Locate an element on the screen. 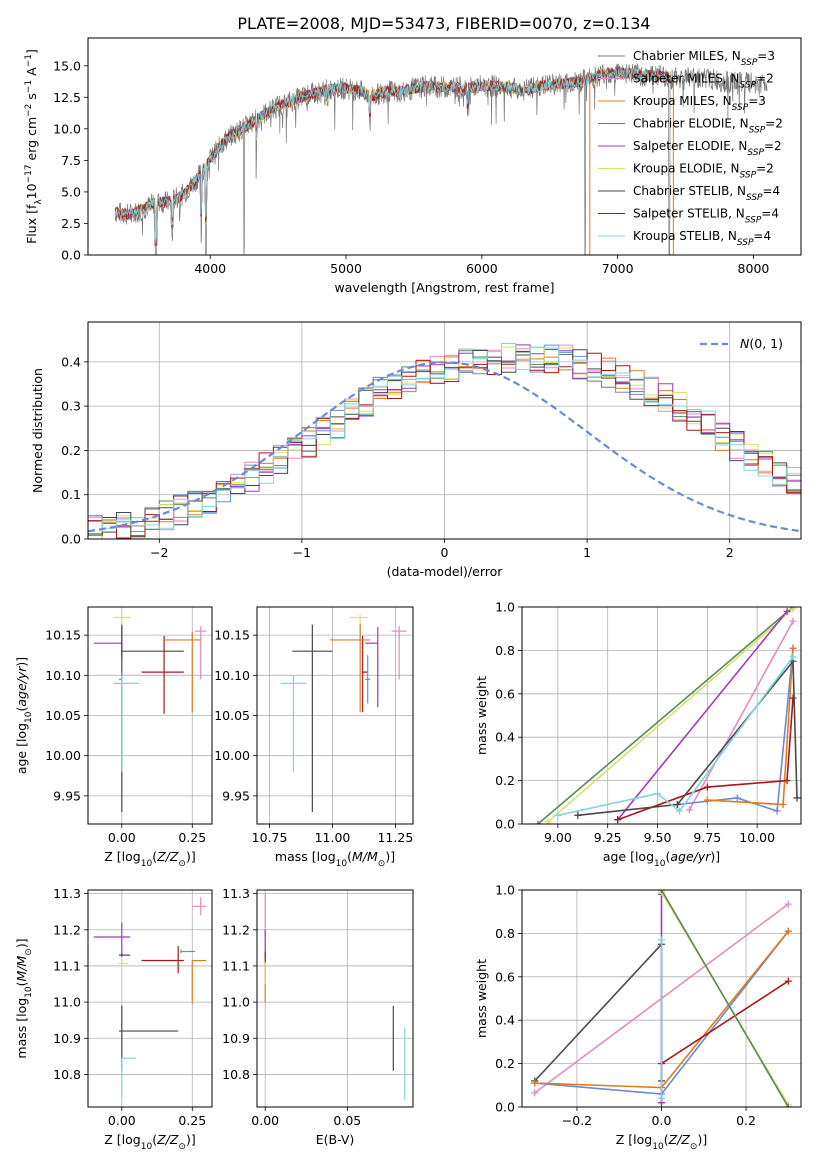 The image size is (819, 1170). x-tick-label: 7000 is located at coordinates (618, 268).